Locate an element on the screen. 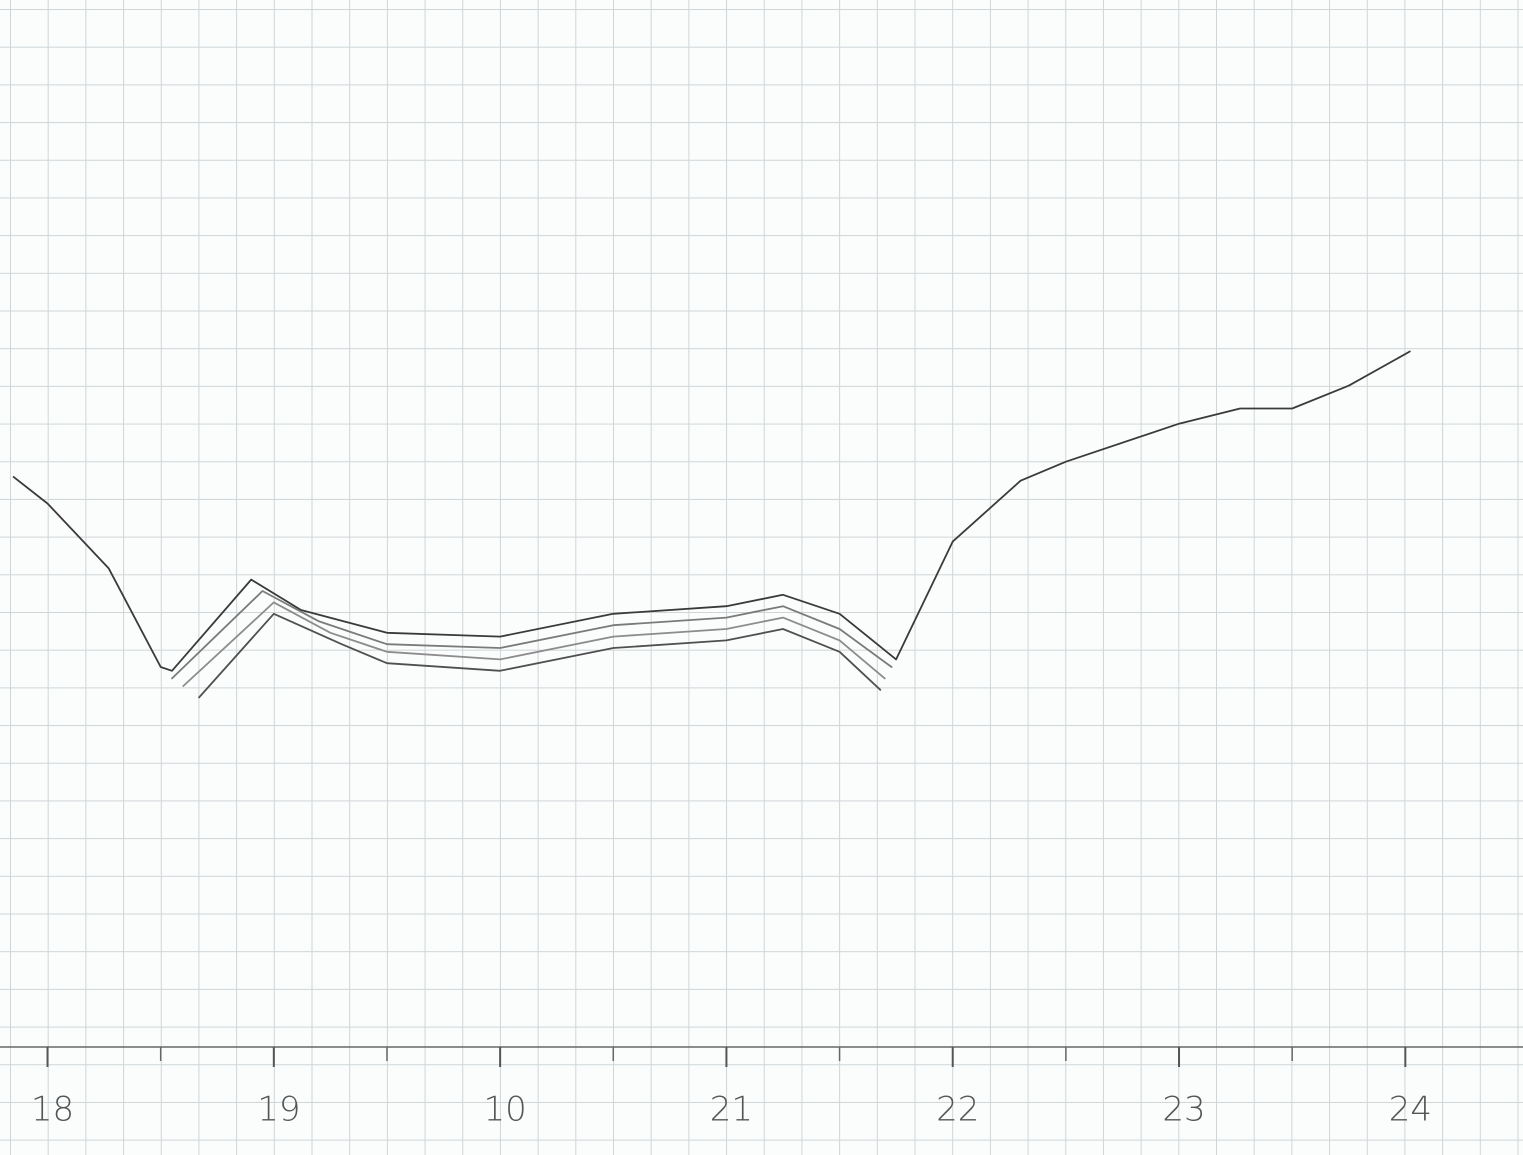 Image resolution: width=1523 pixels, height=1155 pixels. x-tick-label: 10 is located at coordinates (504, 1110).